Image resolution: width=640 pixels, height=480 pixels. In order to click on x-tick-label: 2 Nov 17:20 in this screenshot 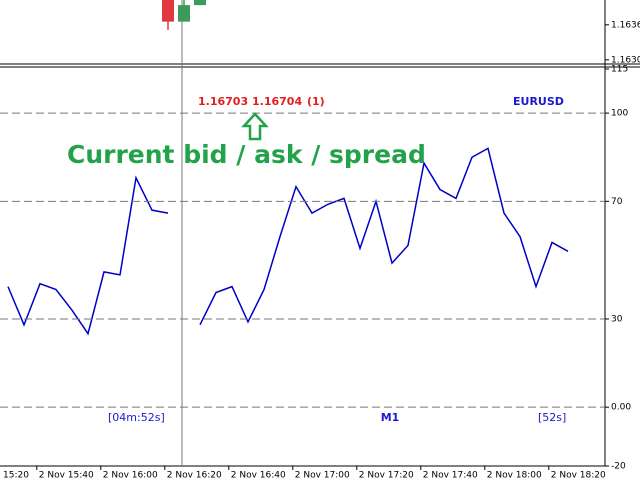, I will do `click(386, 475)`.